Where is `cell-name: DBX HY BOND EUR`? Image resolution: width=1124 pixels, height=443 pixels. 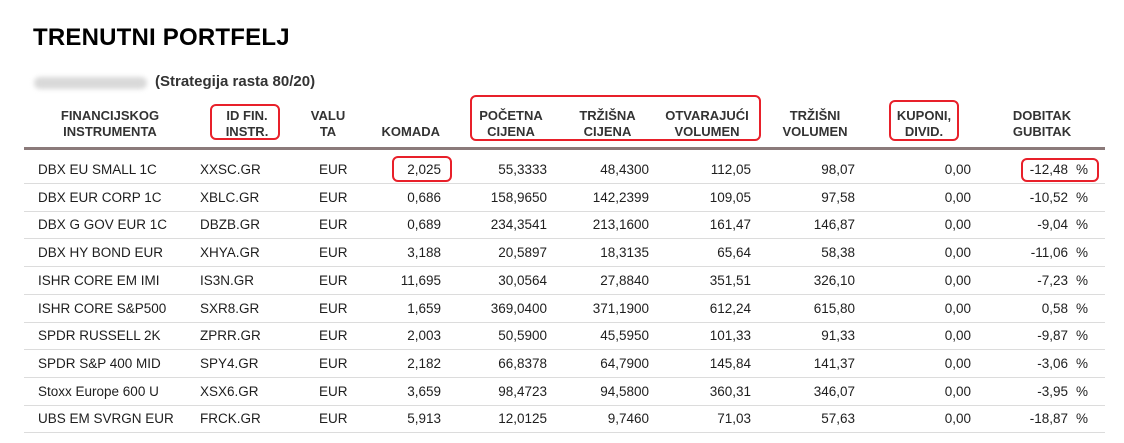
cell-name: DBX HY BOND EUR is located at coordinates (101, 253).